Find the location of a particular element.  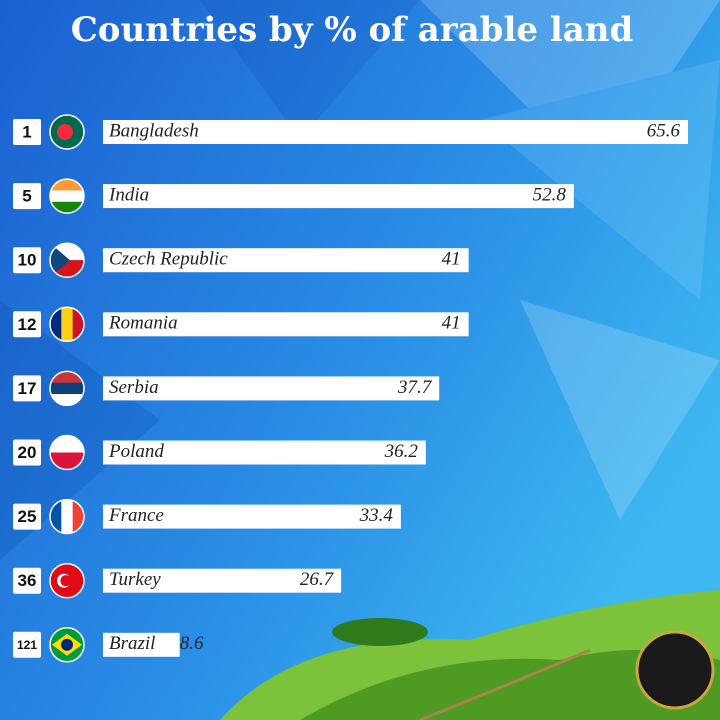

category-label: Bangladesh is located at coordinates (154, 130).